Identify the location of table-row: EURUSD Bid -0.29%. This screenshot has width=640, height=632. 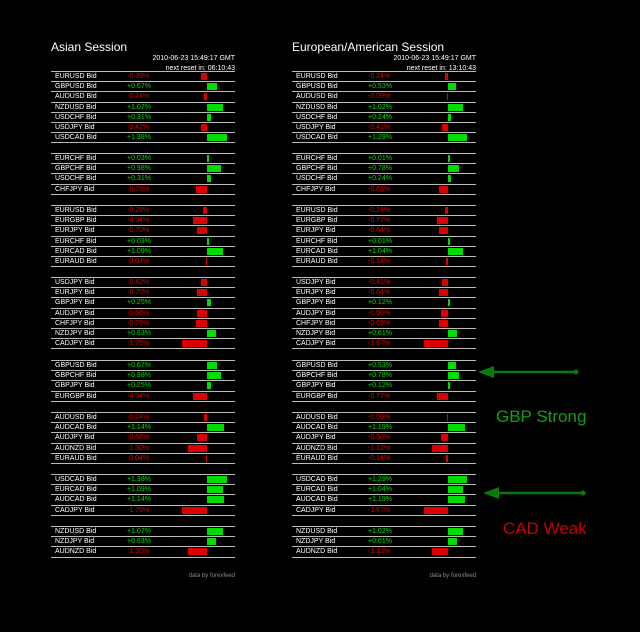
(143, 210).